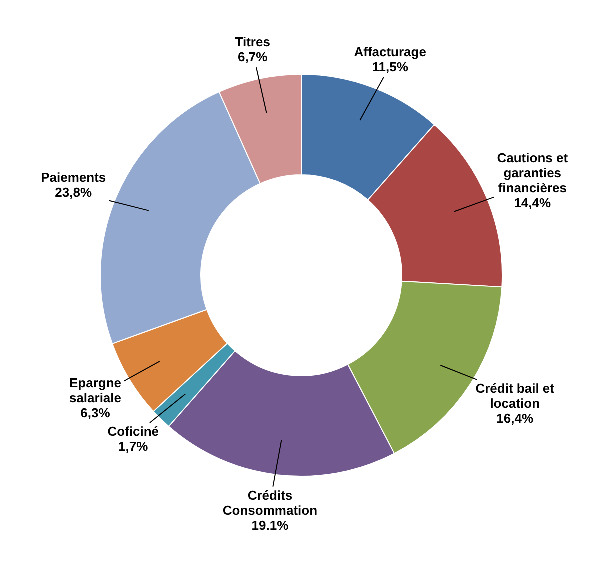 This screenshot has width=603, height=563. Describe the element at coordinates (252, 42) in the screenshot. I see `slice-label: Titres` at that location.